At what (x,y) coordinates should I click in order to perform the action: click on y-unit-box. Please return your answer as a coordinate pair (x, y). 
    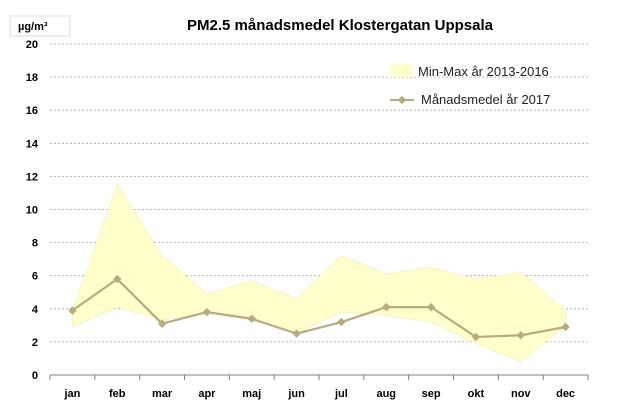
    Looking at the image, I should click on (40, 26).